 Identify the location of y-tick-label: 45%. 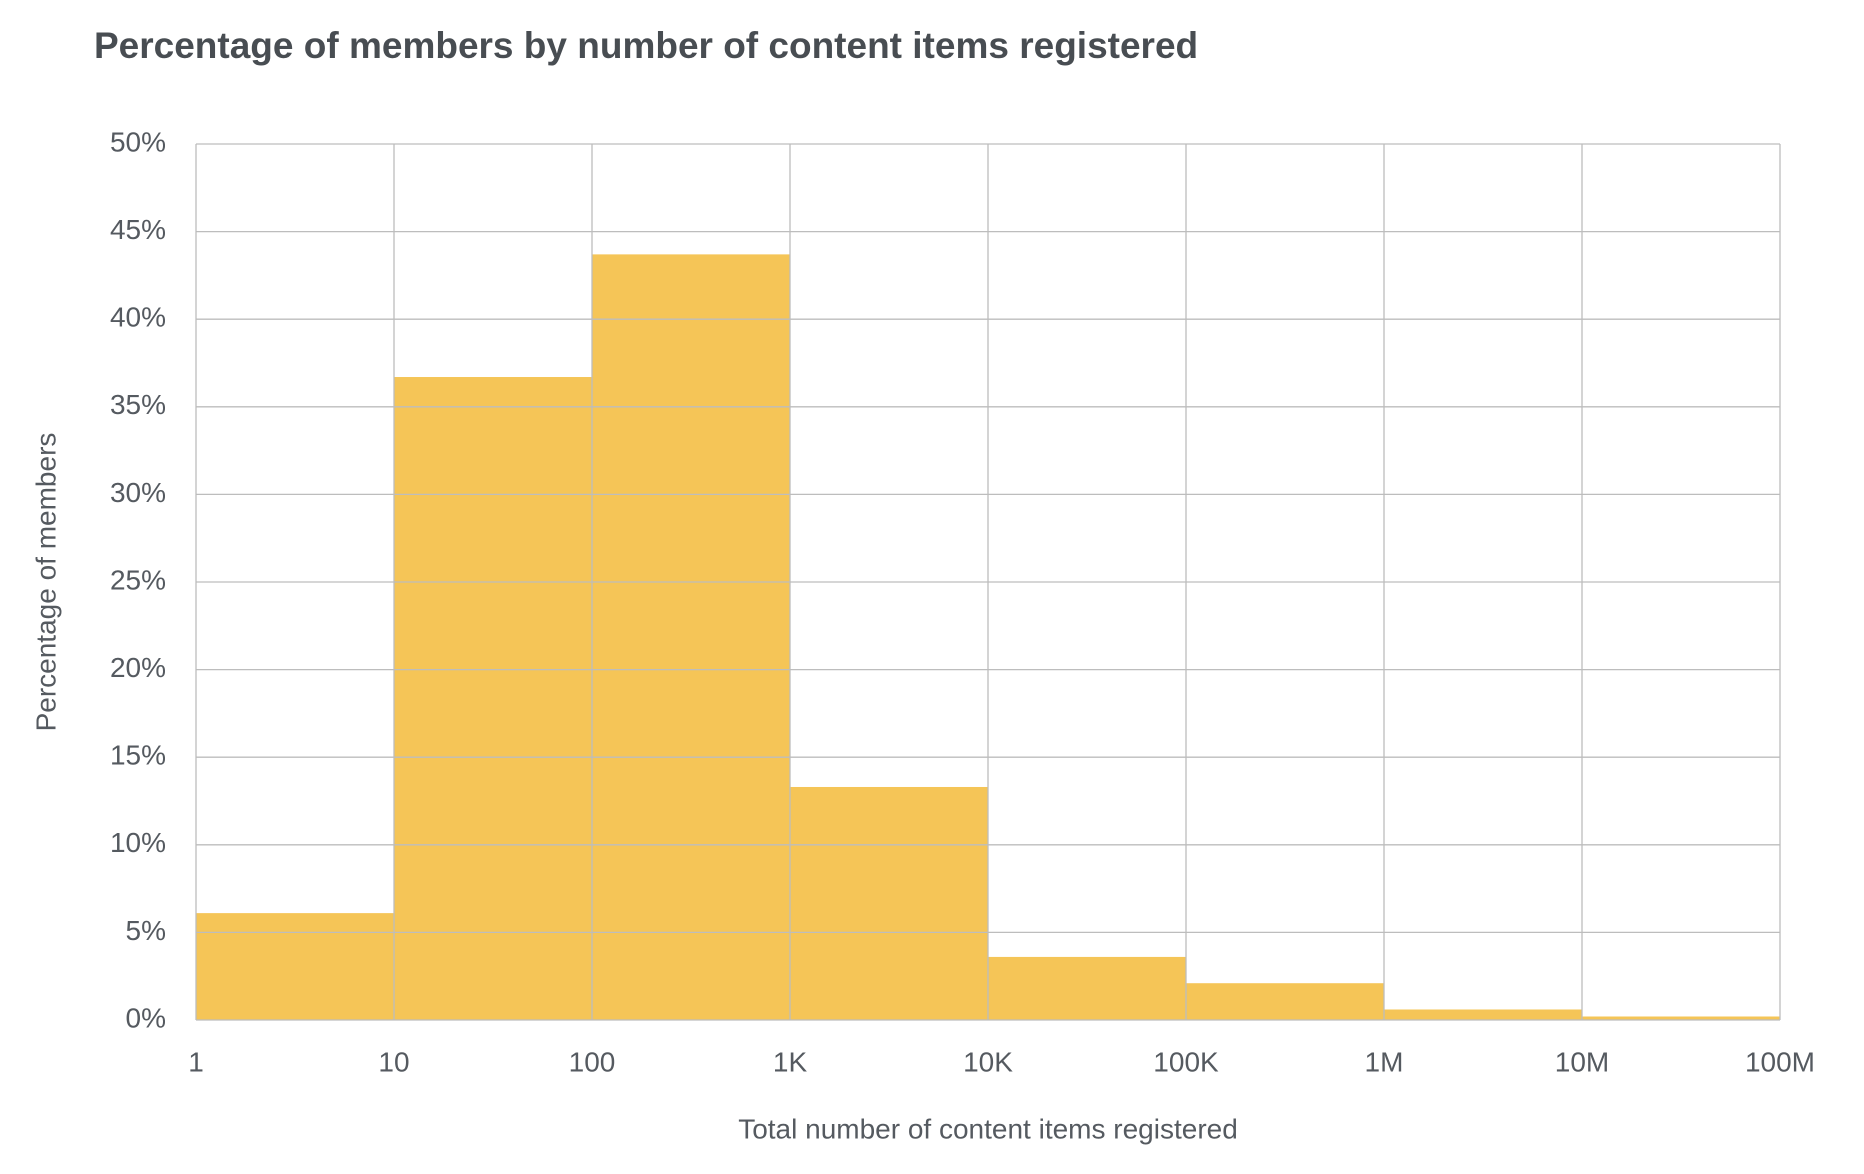
(138, 229).